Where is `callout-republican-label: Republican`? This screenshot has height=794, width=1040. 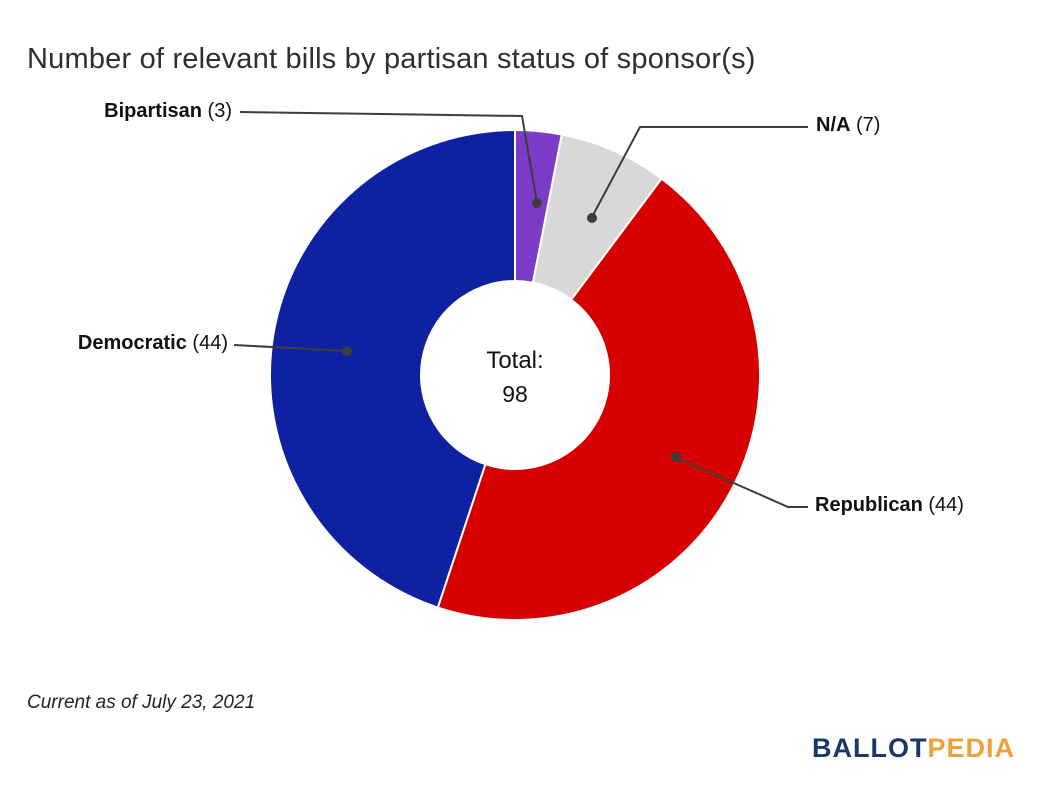
callout-republican-label: Republican is located at coordinates (869, 505).